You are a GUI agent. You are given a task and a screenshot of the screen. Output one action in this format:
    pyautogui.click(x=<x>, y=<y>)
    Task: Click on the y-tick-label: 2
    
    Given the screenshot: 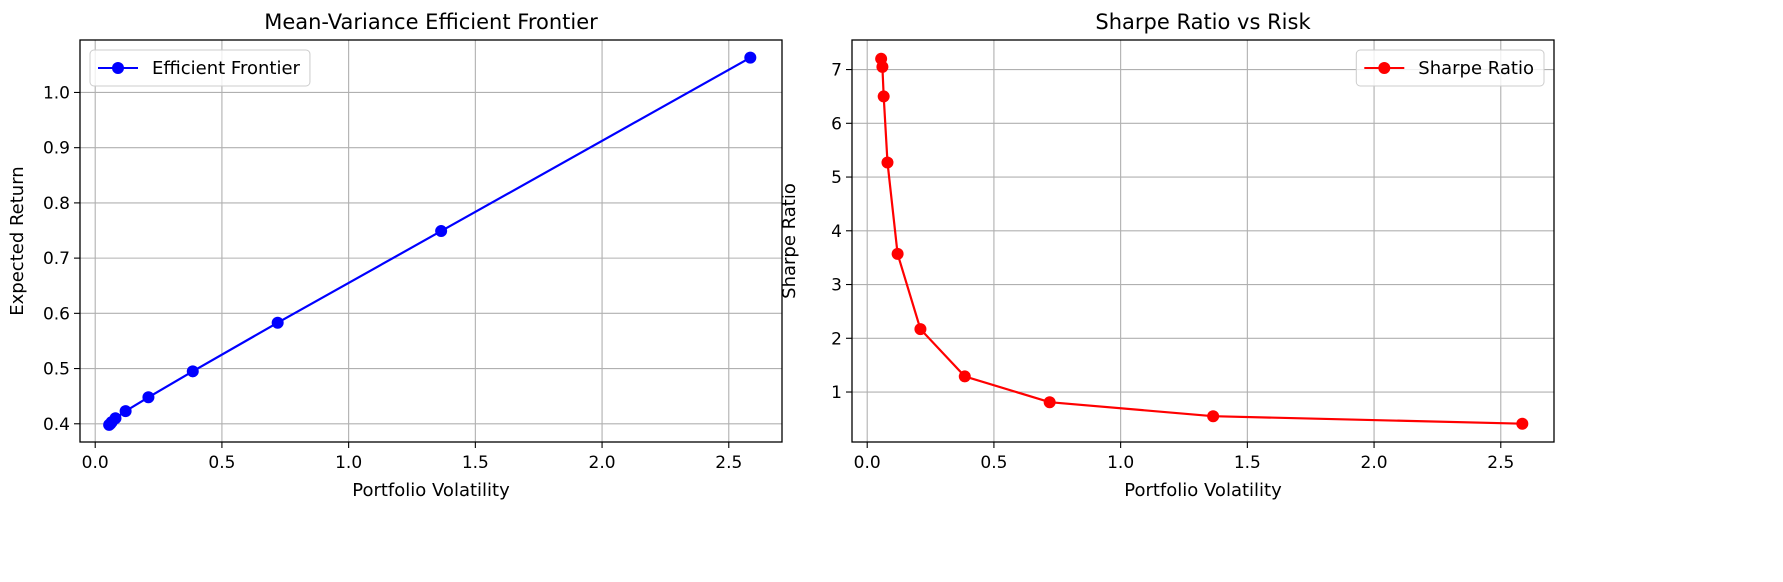 What is the action you would take?
    pyautogui.click(x=836, y=339)
    